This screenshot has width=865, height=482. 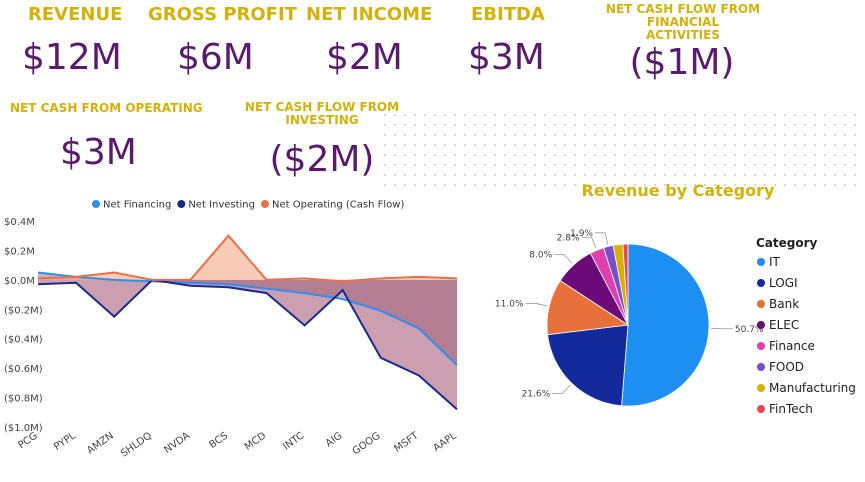 What do you see at coordinates (506, 57) in the screenshot?
I see `ebitda-value: $3M` at bounding box center [506, 57].